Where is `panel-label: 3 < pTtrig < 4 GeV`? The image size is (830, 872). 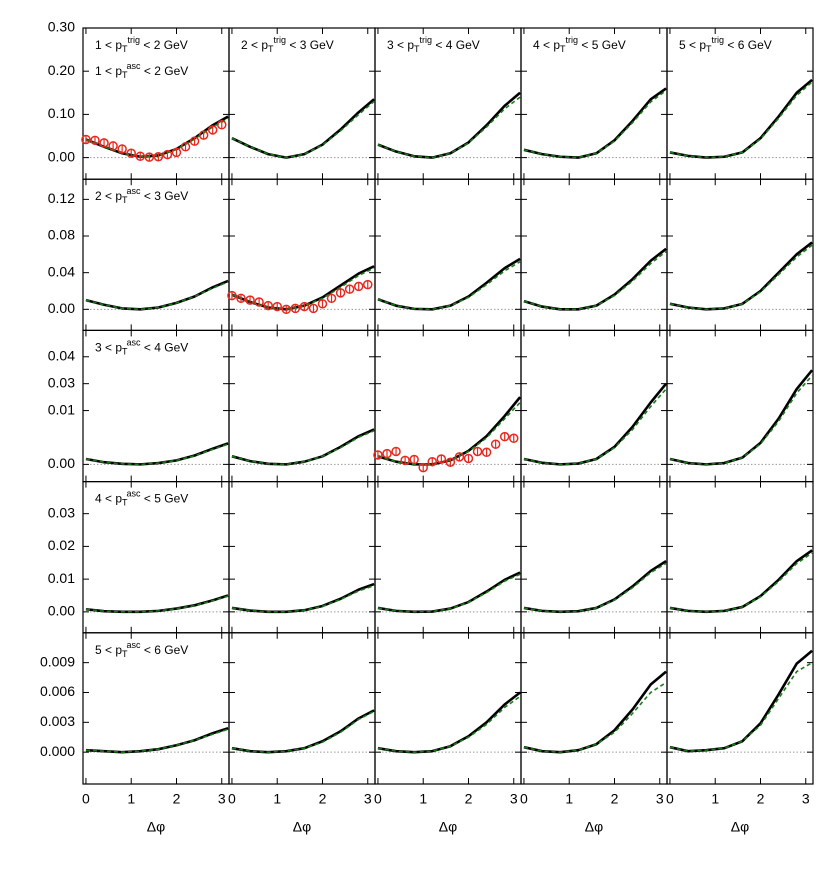
panel-label: 3 < pTtrig < 4 GeV is located at coordinates (433, 44).